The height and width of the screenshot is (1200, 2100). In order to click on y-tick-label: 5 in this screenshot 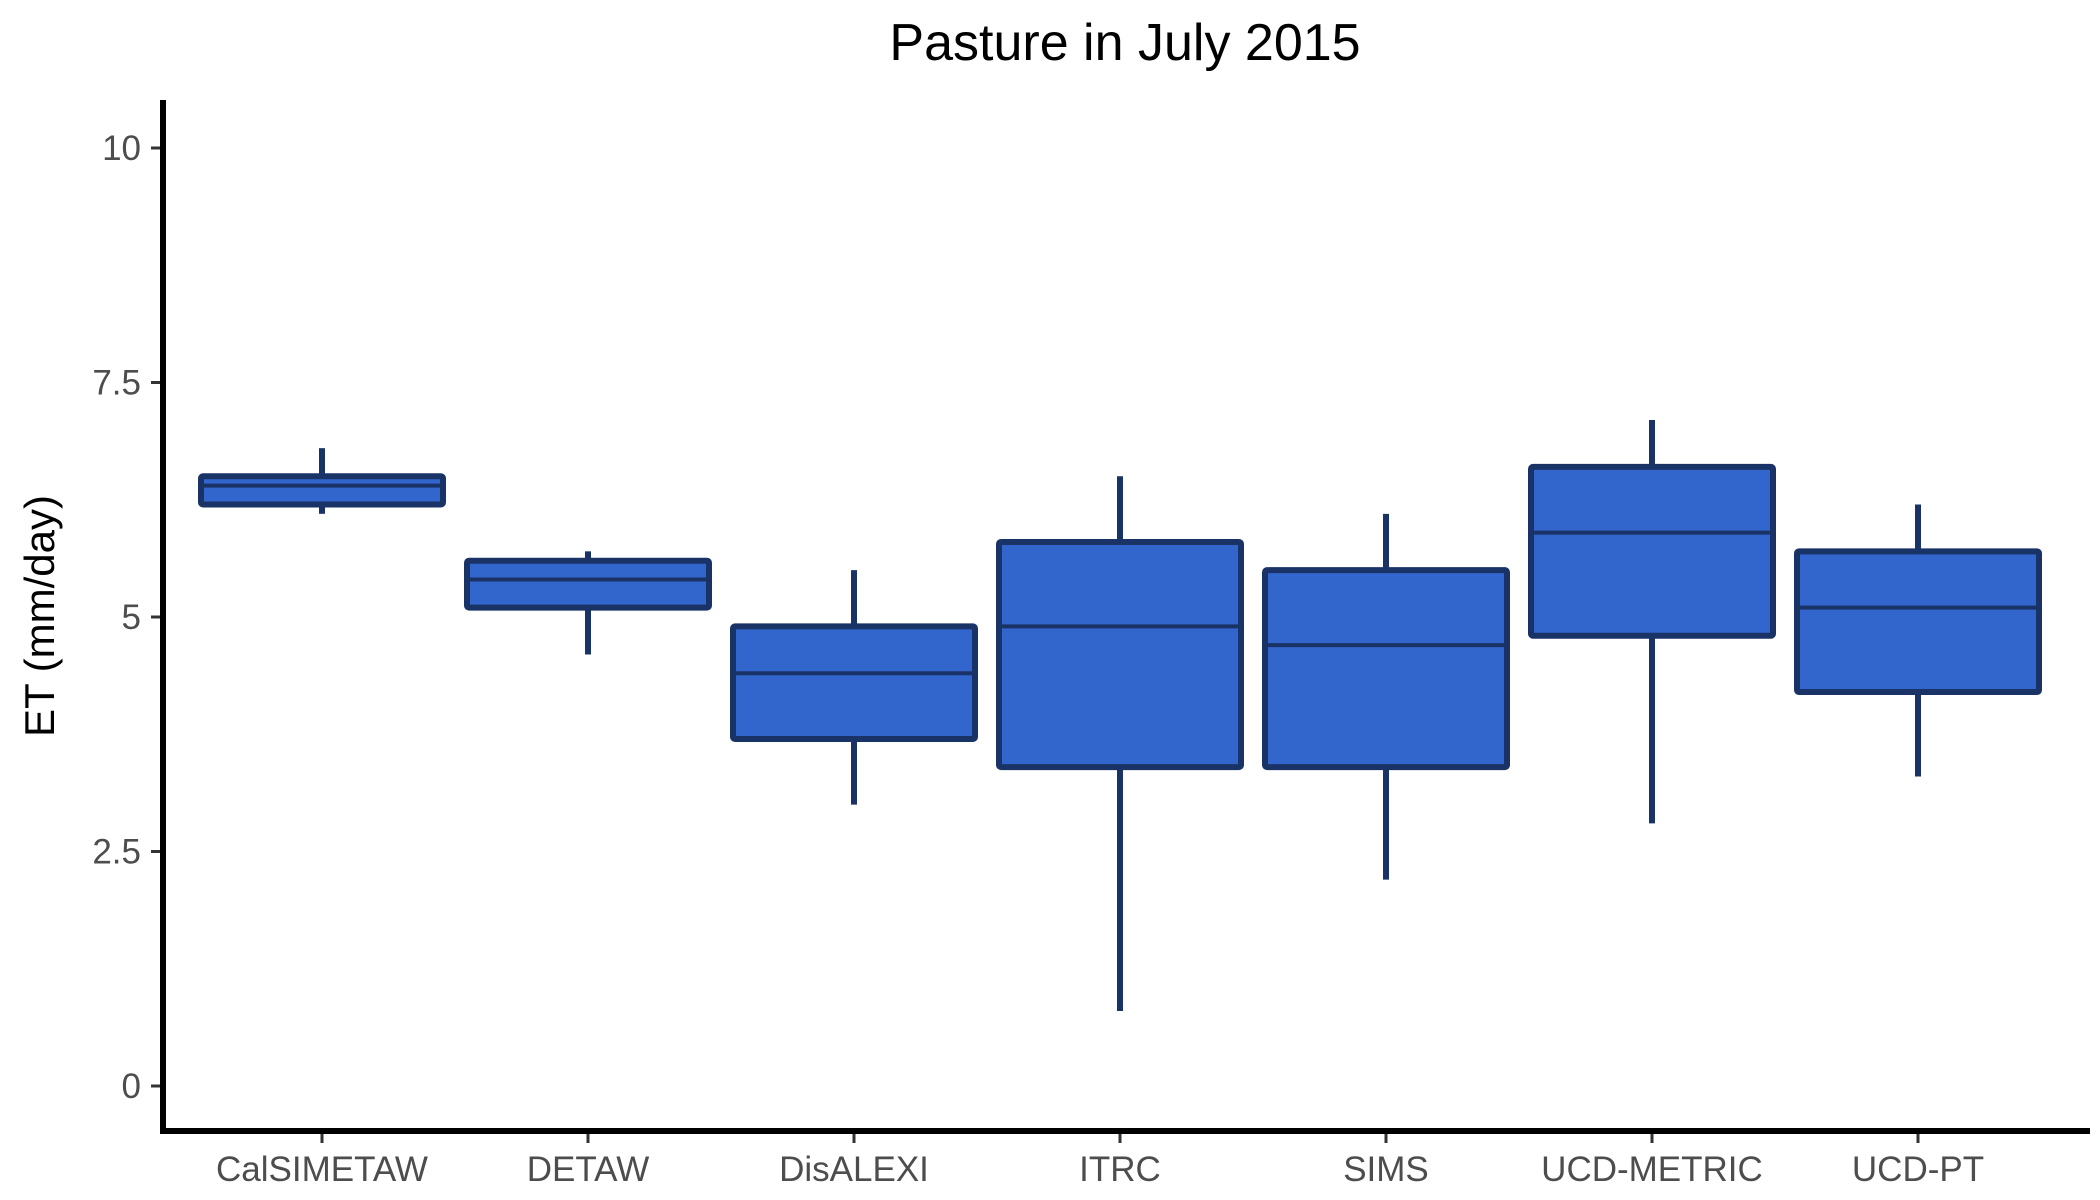, I will do `click(131, 617)`.